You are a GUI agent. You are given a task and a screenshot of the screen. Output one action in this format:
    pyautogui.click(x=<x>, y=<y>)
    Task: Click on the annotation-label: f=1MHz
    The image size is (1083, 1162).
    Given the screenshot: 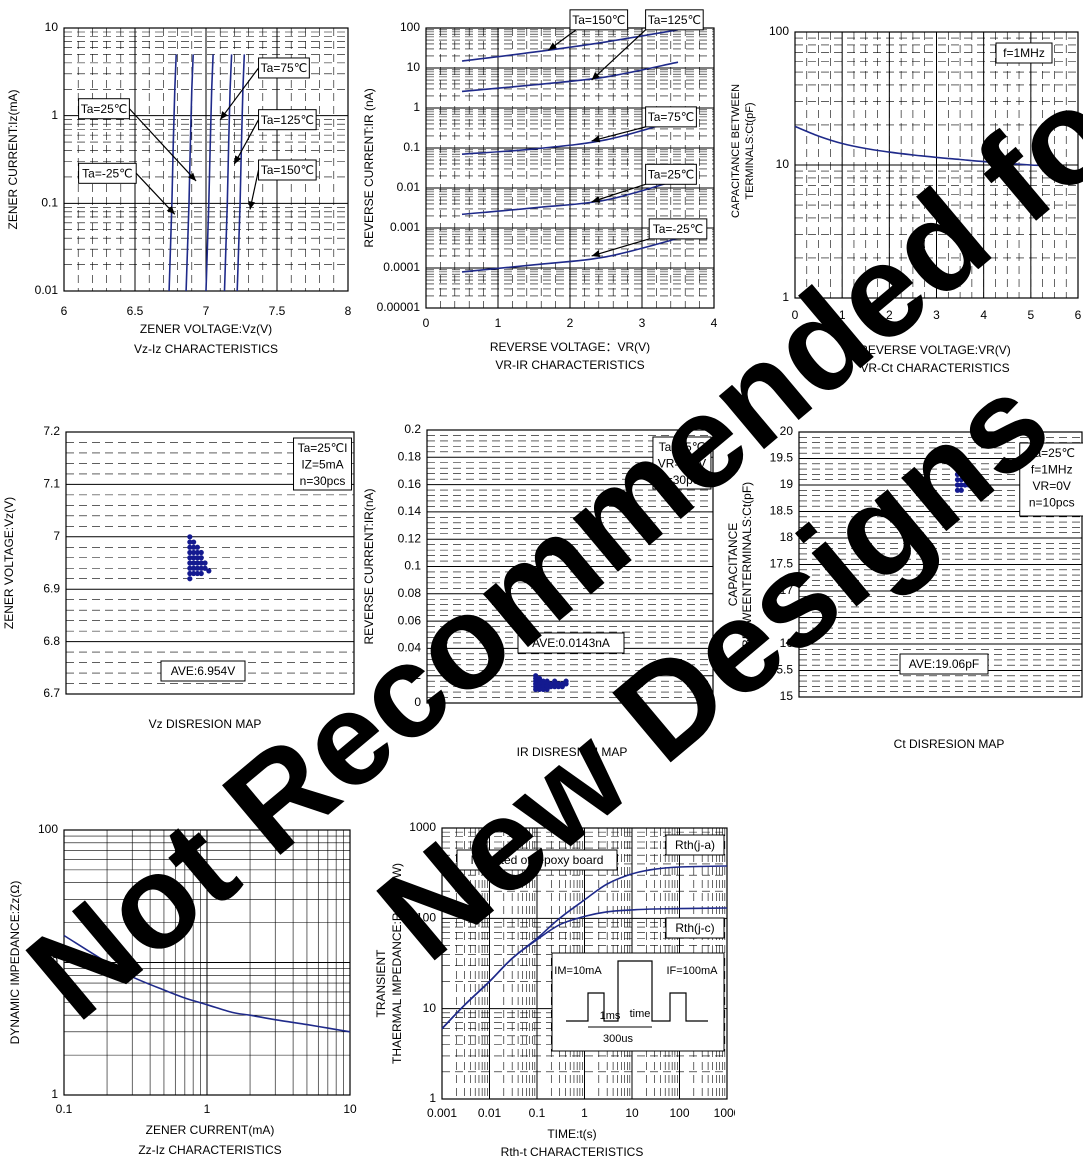 What is the action you would take?
    pyautogui.click(x=1024, y=53)
    